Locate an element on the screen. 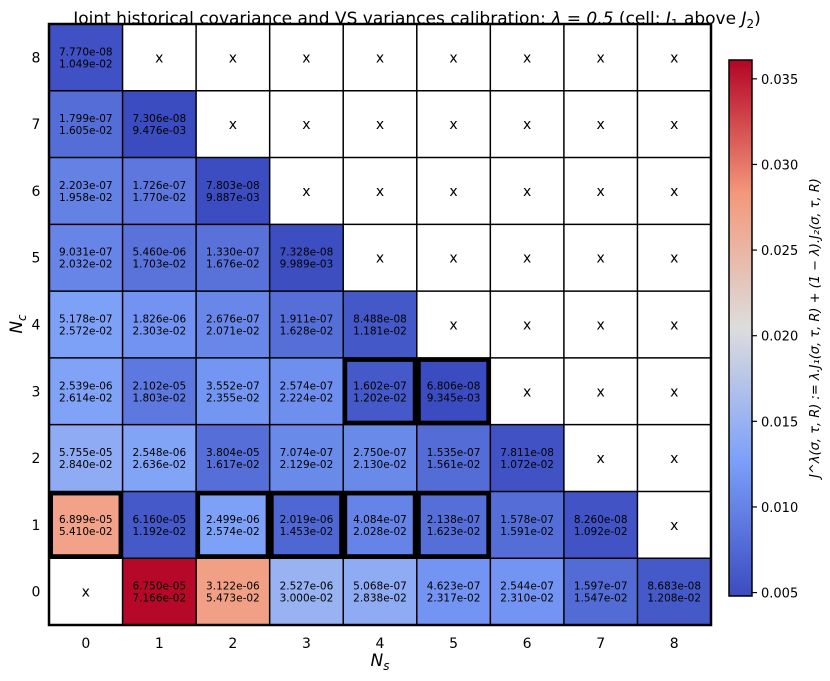 The width and height of the screenshot is (830, 681). cell-j2-label: 2.224e-02 is located at coordinates (307, 398).